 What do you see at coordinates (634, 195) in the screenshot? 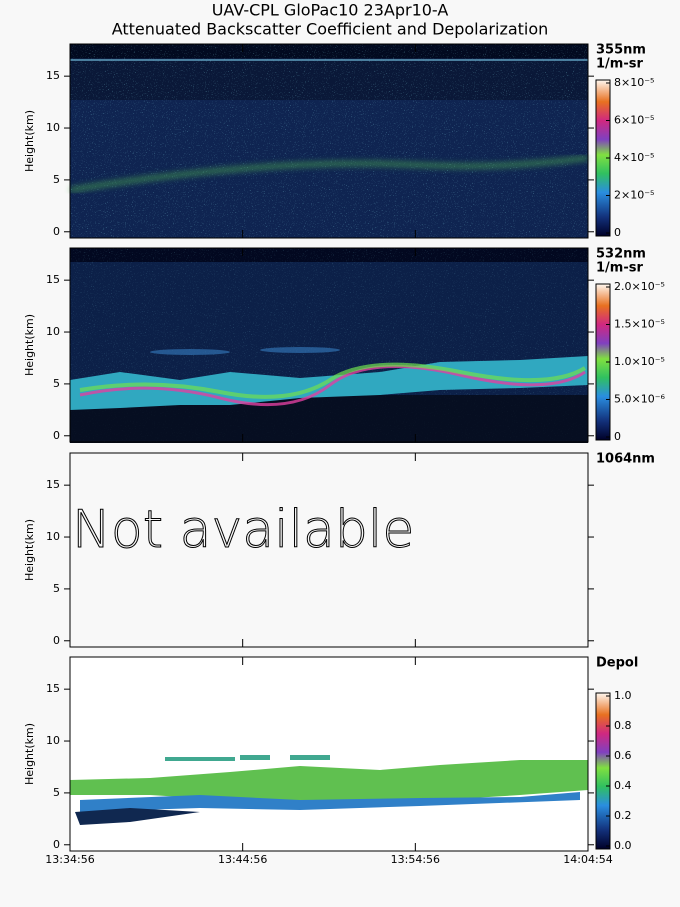
I see `colorbar-tick-label: 2×10⁻⁵` at bounding box center [634, 195].